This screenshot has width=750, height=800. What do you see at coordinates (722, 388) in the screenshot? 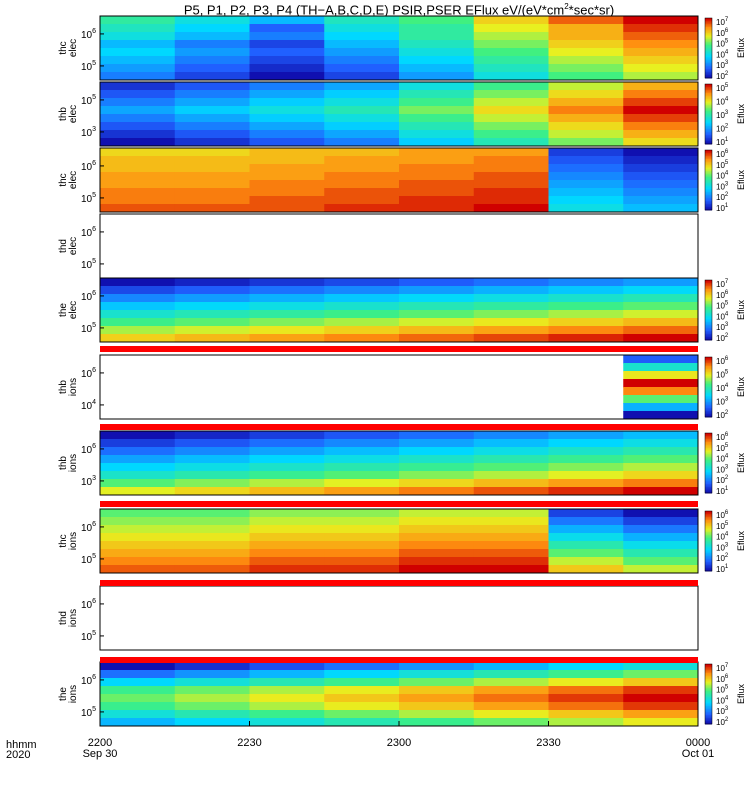
I see `colorbar-tick: 10⁴` at bounding box center [722, 388].